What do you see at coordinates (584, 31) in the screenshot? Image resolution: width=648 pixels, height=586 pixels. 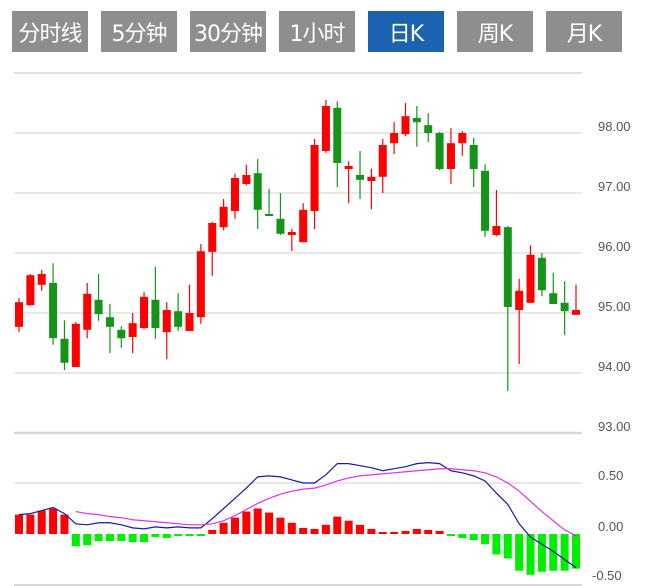 I see `tab-monthly-k: 月K` at bounding box center [584, 31].